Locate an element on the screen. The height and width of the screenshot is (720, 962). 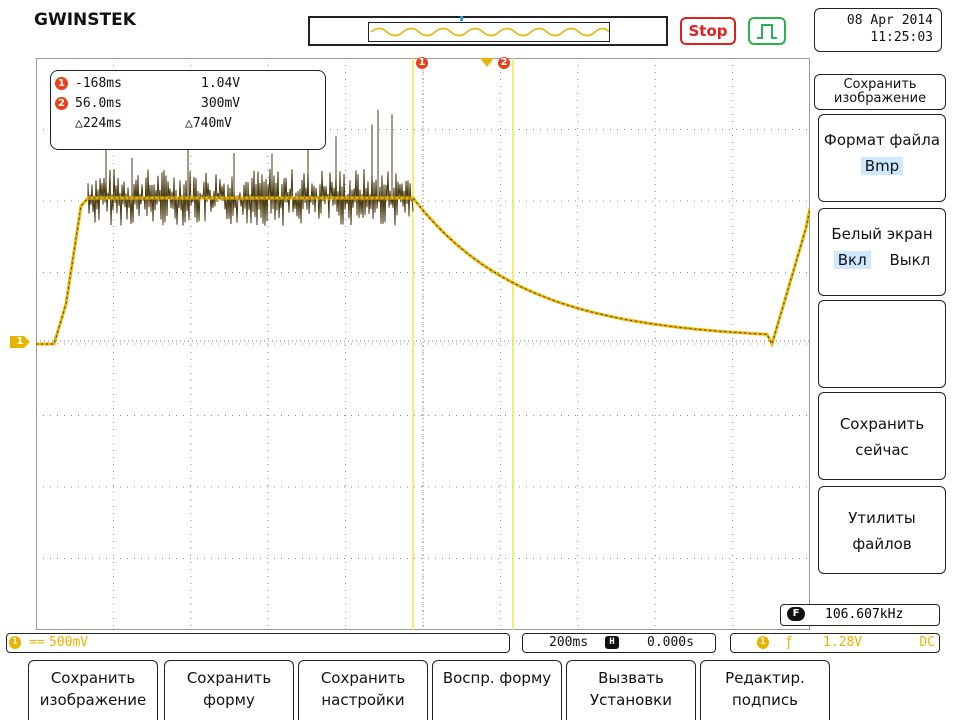
bottom-recall-setup-button: Вызвать Установки is located at coordinates (631, 690).